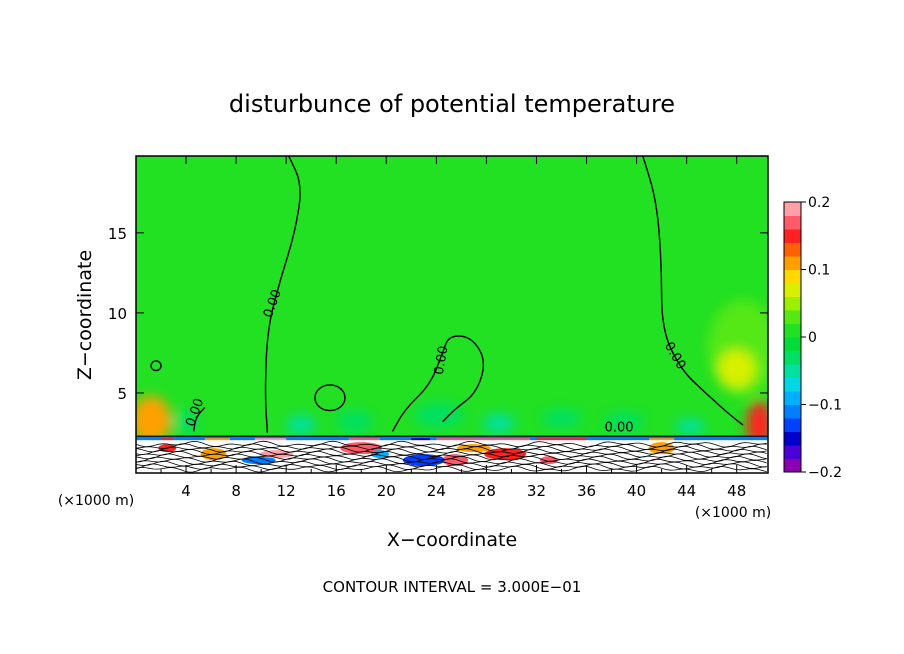 The height and width of the screenshot is (654, 904). I want to click on x-tick-label: 20, so click(386, 491).